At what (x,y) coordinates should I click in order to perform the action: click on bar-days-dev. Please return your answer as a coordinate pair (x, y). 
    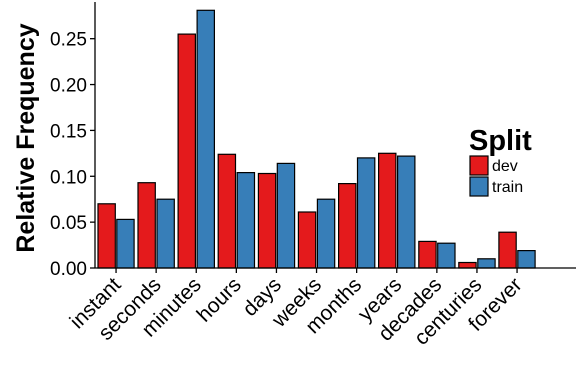
    Looking at the image, I should click on (267, 220).